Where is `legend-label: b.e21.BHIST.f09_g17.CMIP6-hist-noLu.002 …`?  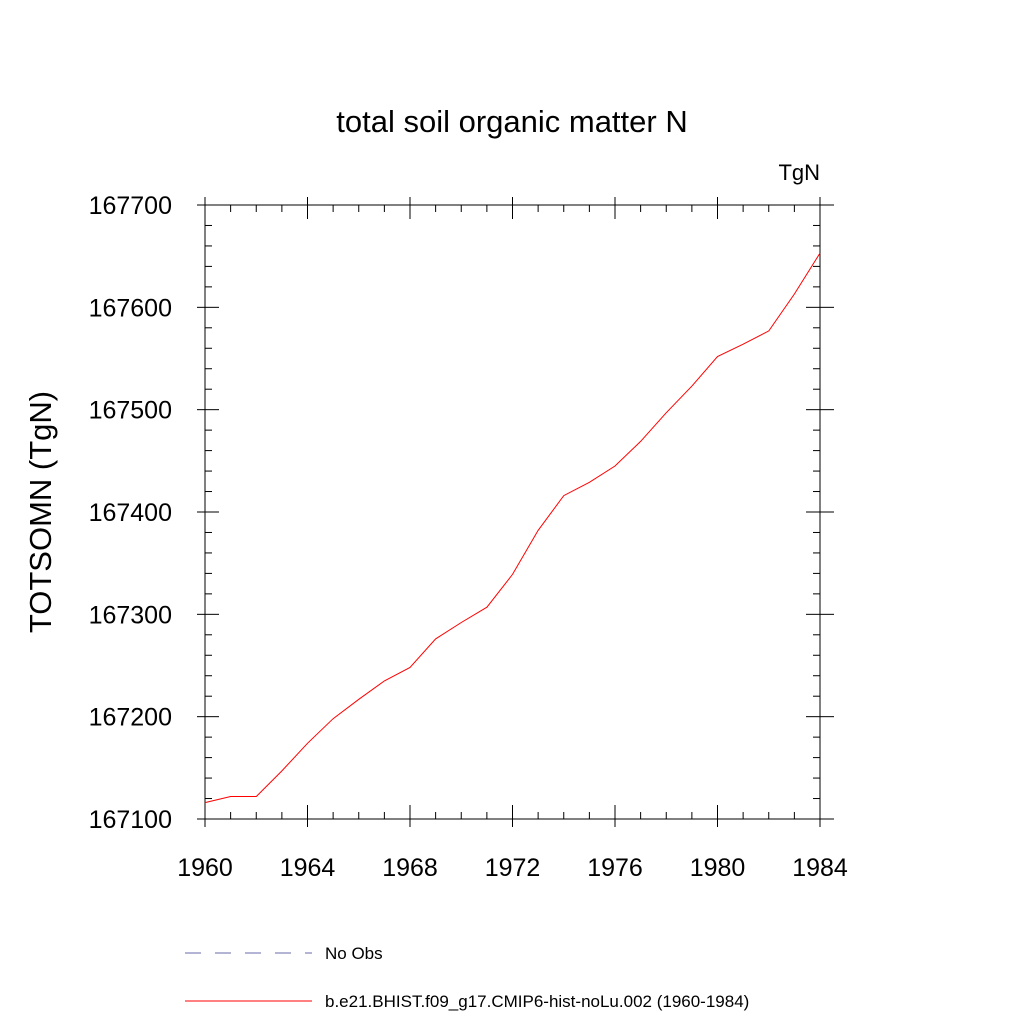
legend-label: b.e21.BHIST.f09_g17.CMIP6-hist-noLu.002 … is located at coordinates (537, 1001).